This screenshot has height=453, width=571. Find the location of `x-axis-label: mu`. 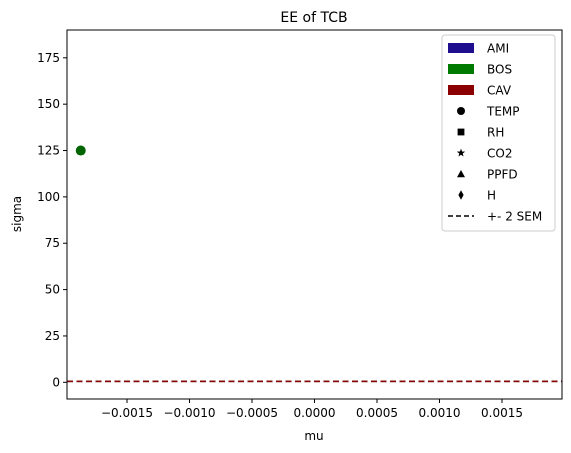

x-axis-label: mu is located at coordinates (313, 436).